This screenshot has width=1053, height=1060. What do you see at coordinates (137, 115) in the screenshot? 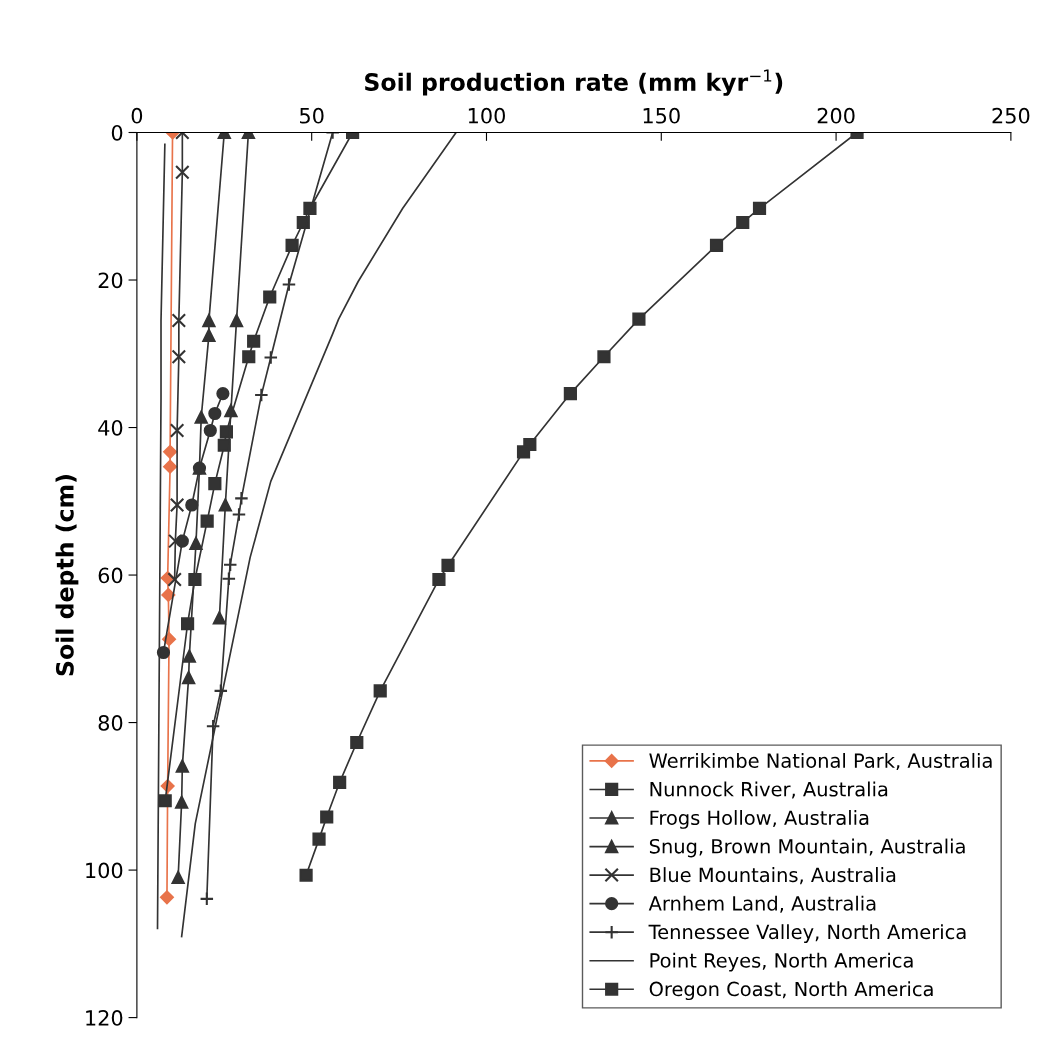
I see `x-tick-label: 0` at bounding box center [137, 115].